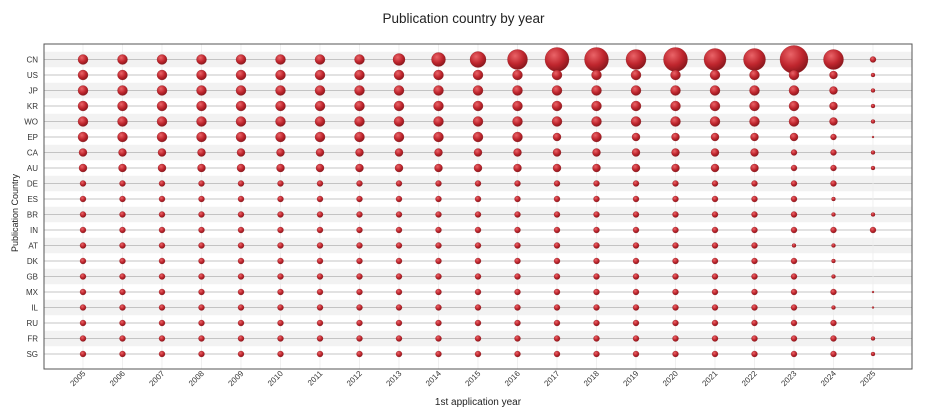  Describe the element at coordinates (715, 59) in the screenshot. I see `bubble-cn-2021` at that location.